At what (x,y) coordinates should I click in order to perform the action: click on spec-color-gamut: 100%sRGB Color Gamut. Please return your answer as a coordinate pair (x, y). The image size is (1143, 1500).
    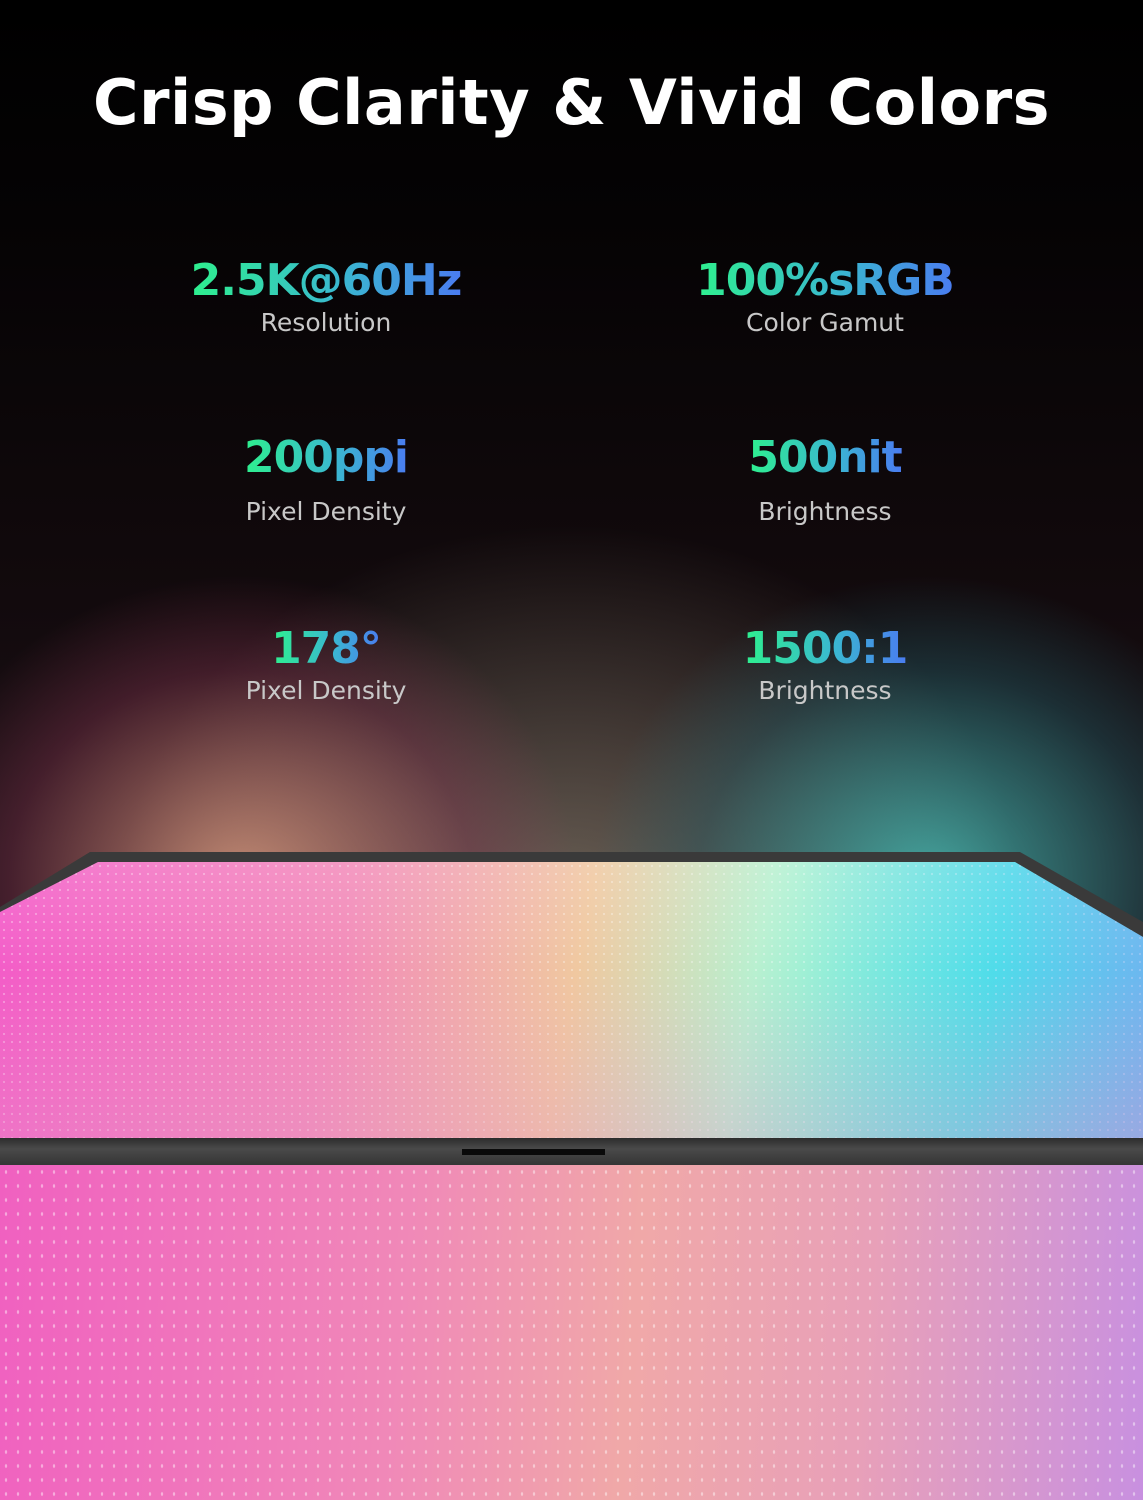
    Looking at the image, I should click on (825, 296).